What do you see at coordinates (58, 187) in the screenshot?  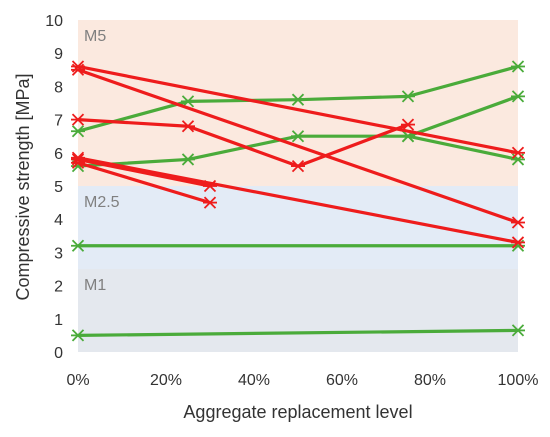 I see `y-tick-label: 5` at bounding box center [58, 187].